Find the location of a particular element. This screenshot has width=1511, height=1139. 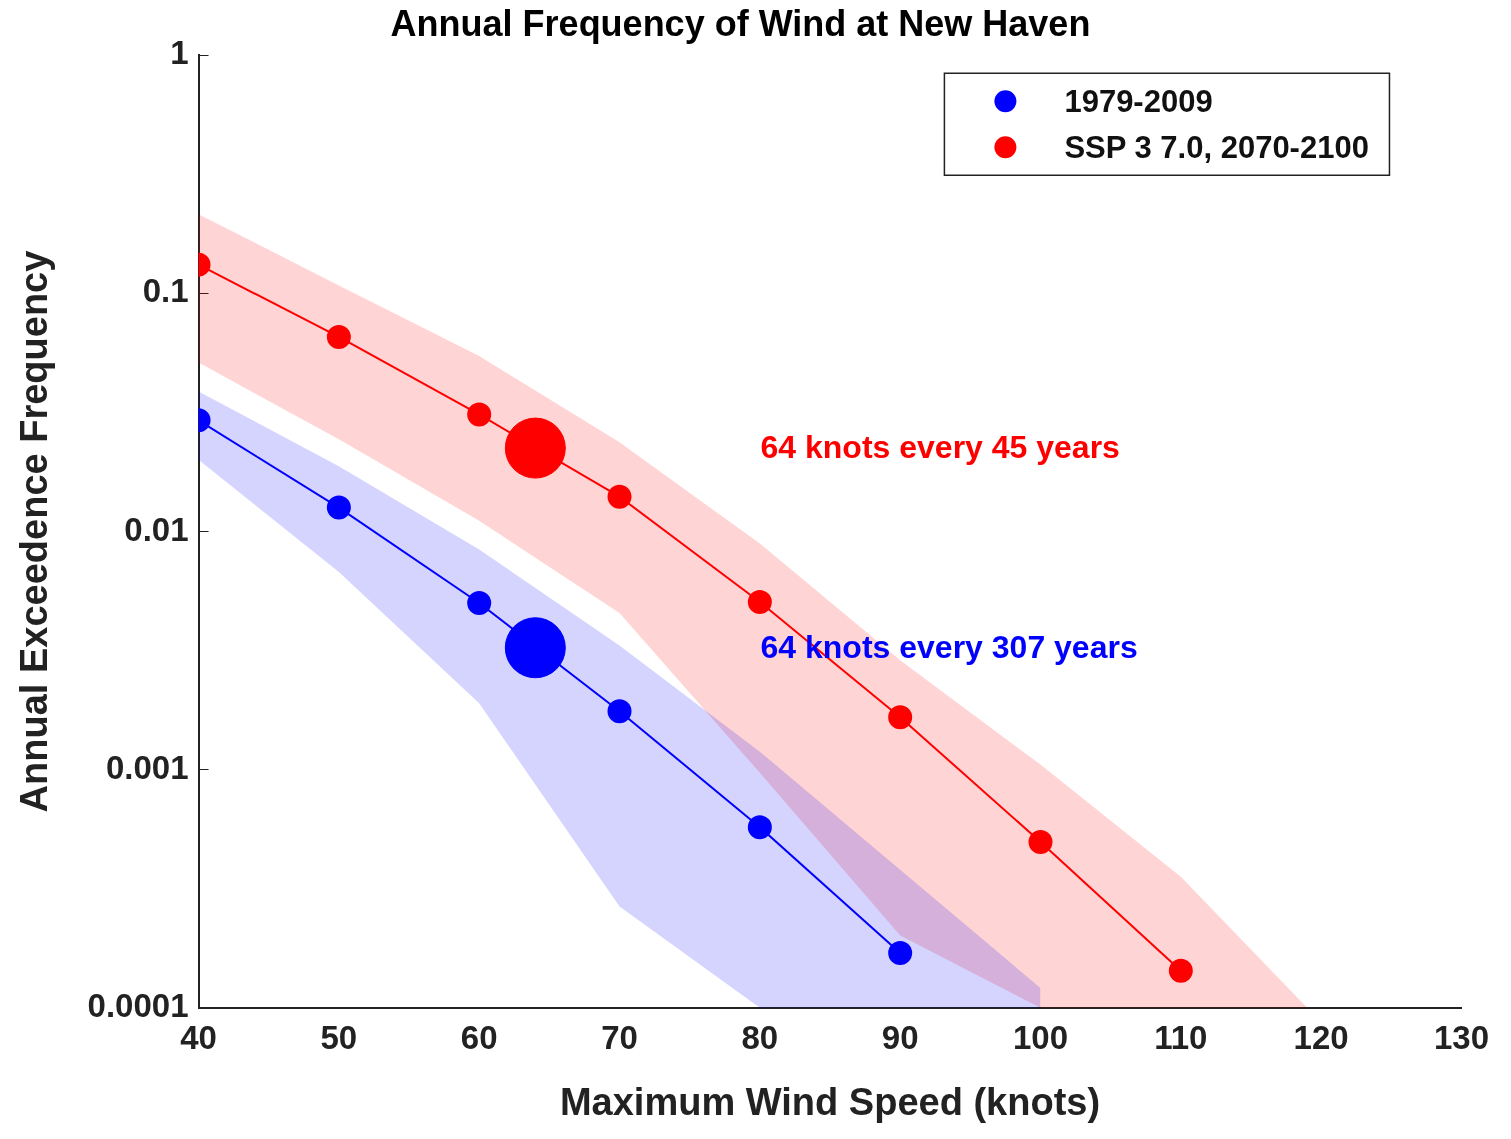

y-axis-title: Annual Exceedence Frequency is located at coordinates (34, 531).